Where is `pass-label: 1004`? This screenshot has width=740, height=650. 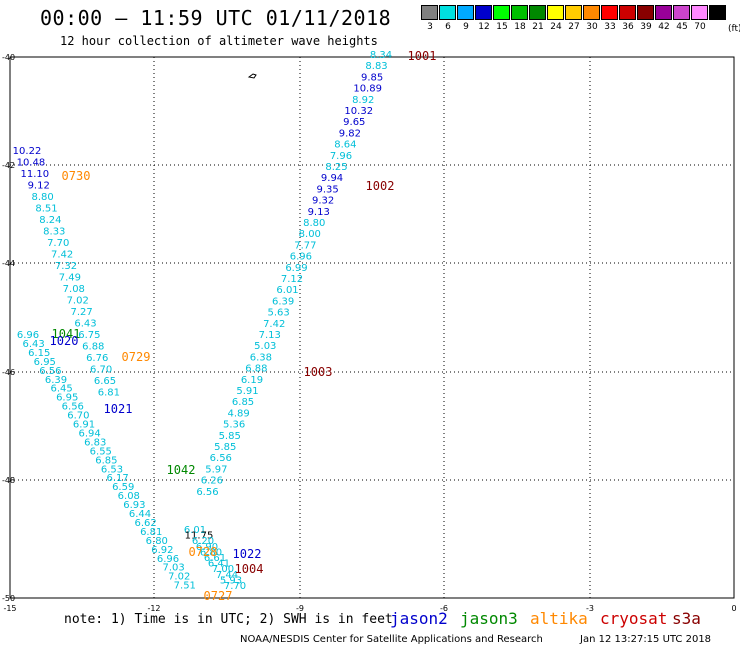
pass-label: 1004 is located at coordinates (249, 569).